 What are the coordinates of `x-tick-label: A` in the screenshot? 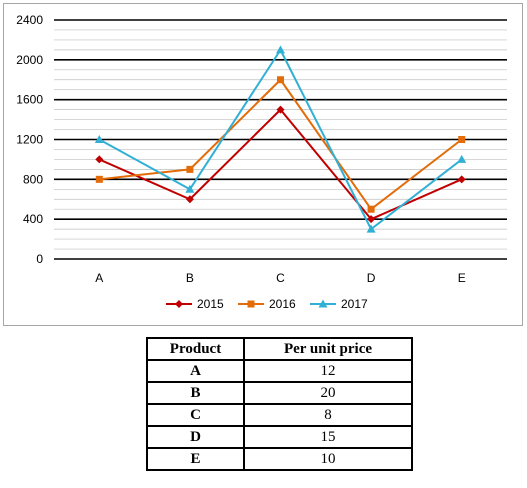 It's located at (99, 278).